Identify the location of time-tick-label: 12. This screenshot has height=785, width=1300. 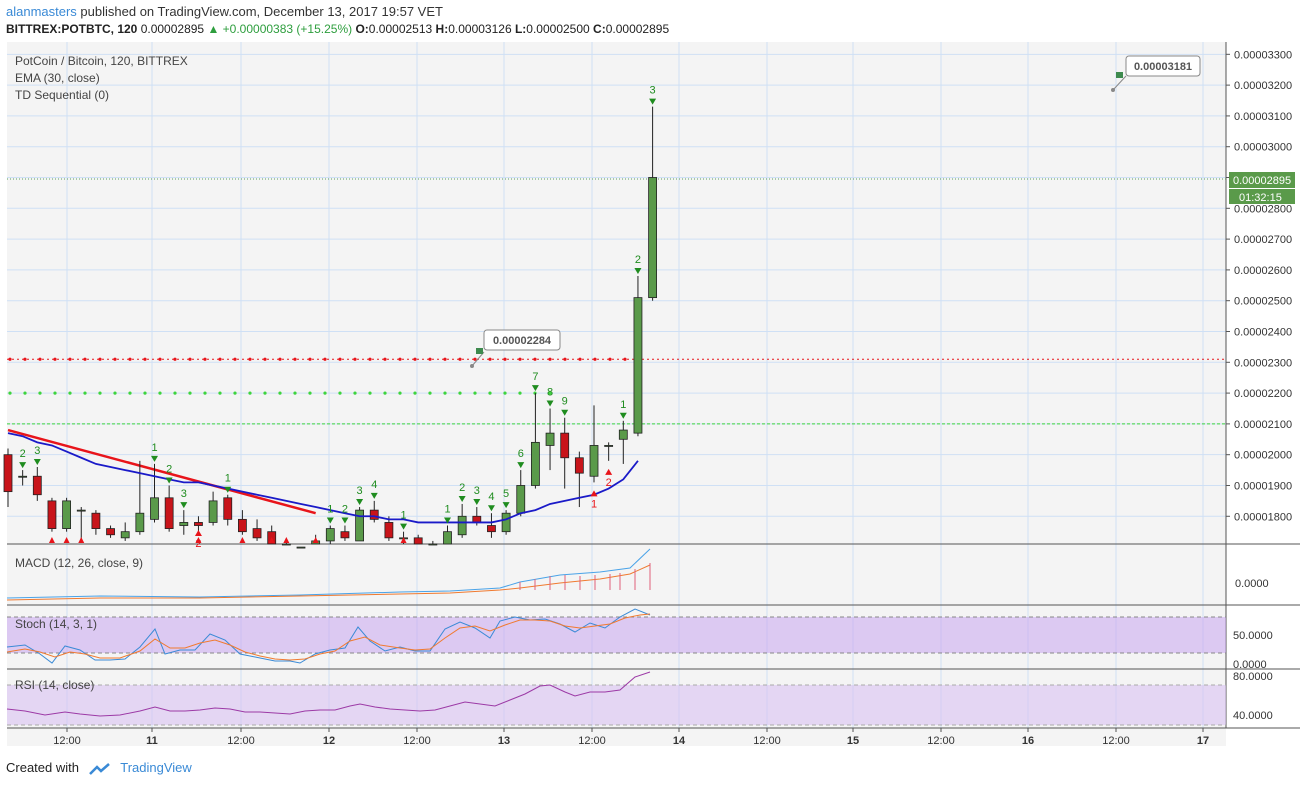
(329, 741).